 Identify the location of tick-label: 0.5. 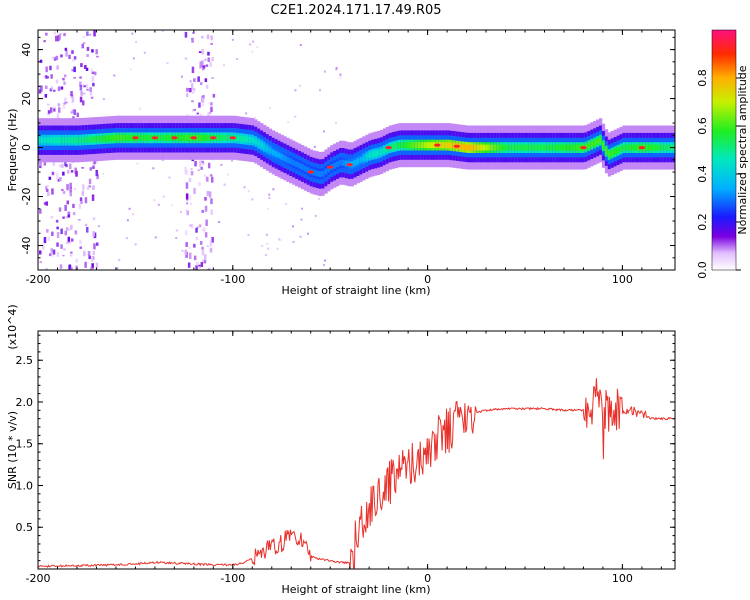
(25, 527).